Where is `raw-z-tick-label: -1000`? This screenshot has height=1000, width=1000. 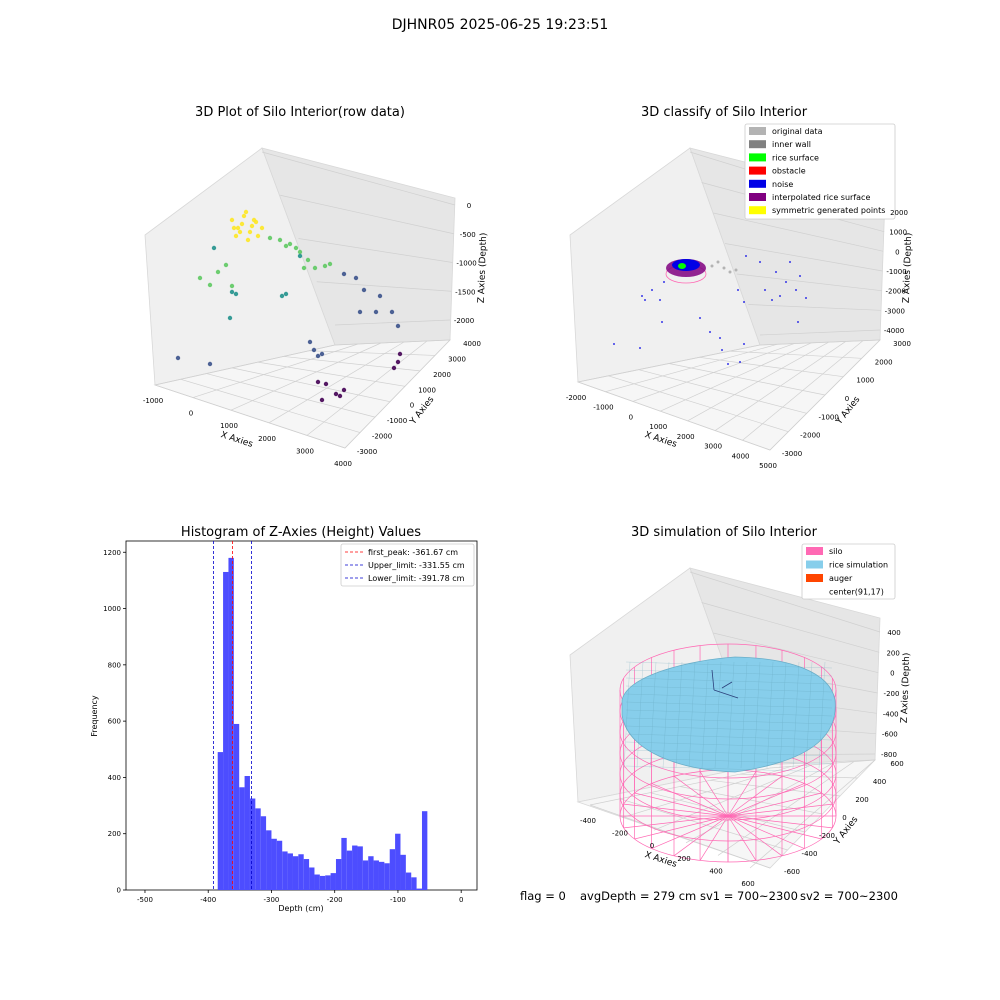
raw-z-tick-label: -1000 is located at coordinates (466, 264).